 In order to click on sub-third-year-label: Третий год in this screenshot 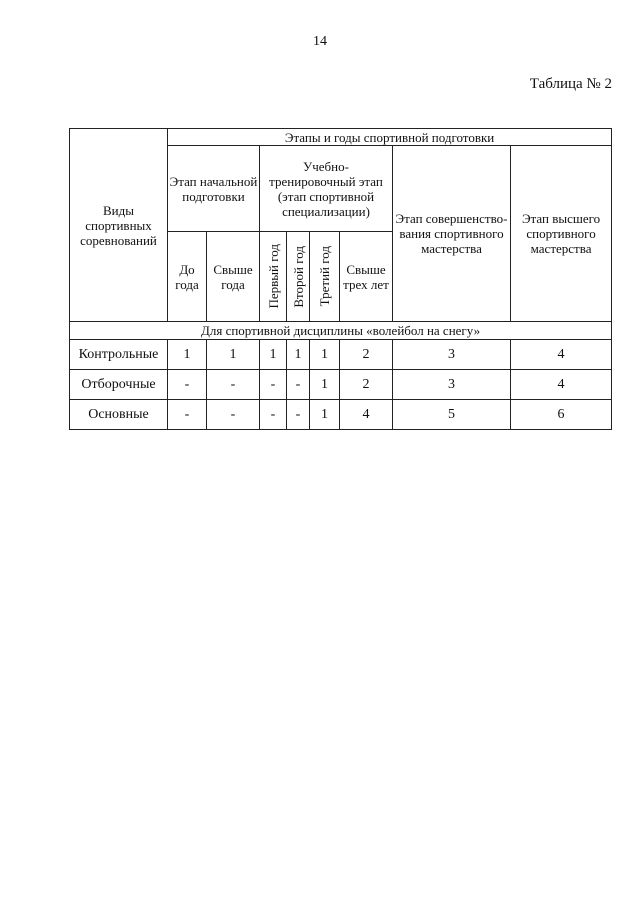, I will do `click(324, 276)`.